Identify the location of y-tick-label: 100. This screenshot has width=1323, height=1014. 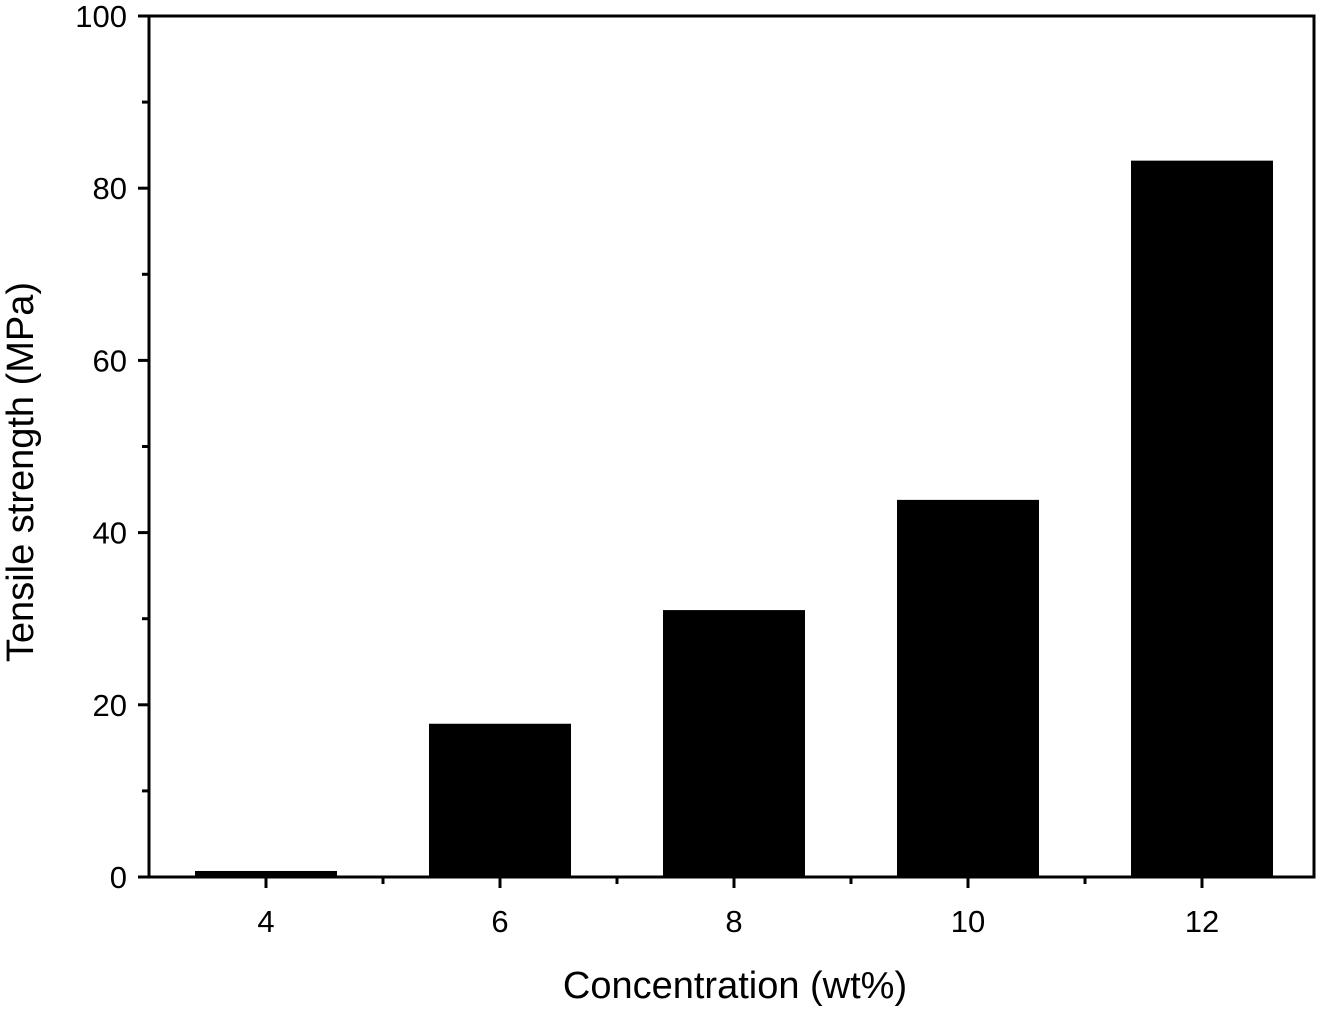
(101, 17).